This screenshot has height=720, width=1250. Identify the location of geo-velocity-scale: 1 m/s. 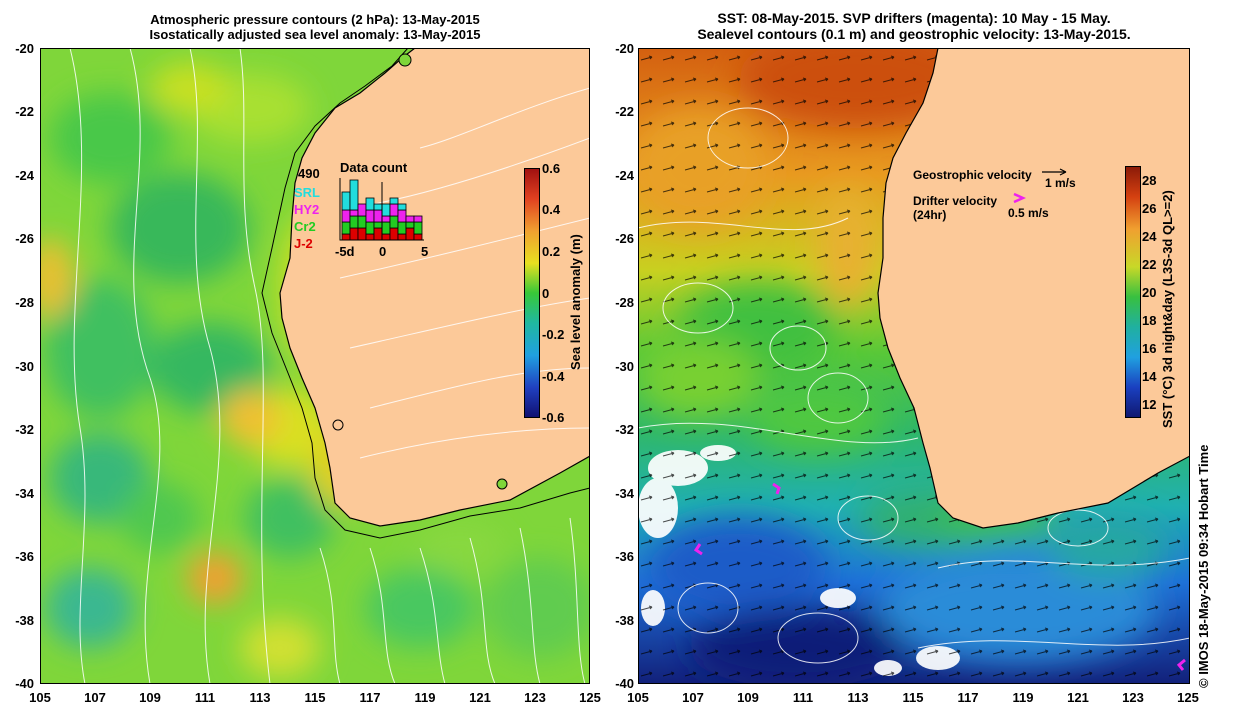
(1060, 183).